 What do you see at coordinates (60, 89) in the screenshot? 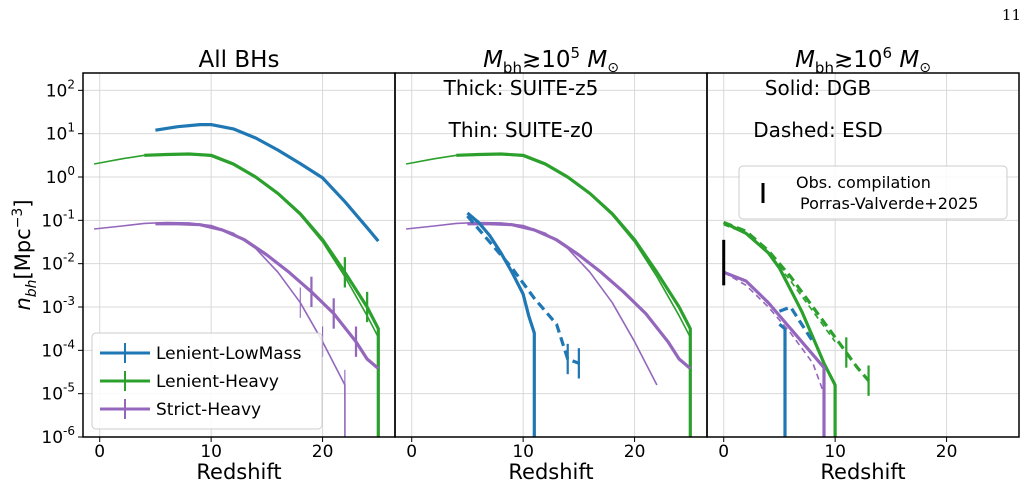
I see `y-tick-label: 10²` at bounding box center [60, 89].